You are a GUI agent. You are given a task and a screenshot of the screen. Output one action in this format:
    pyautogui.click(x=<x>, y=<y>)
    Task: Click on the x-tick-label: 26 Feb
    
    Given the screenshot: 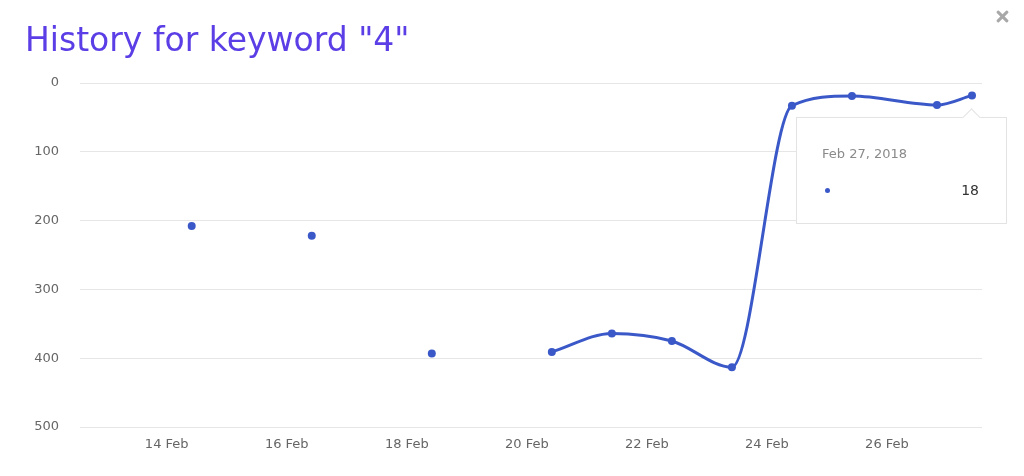 What is the action you would take?
    pyautogui.click(x=887, y=444)
    